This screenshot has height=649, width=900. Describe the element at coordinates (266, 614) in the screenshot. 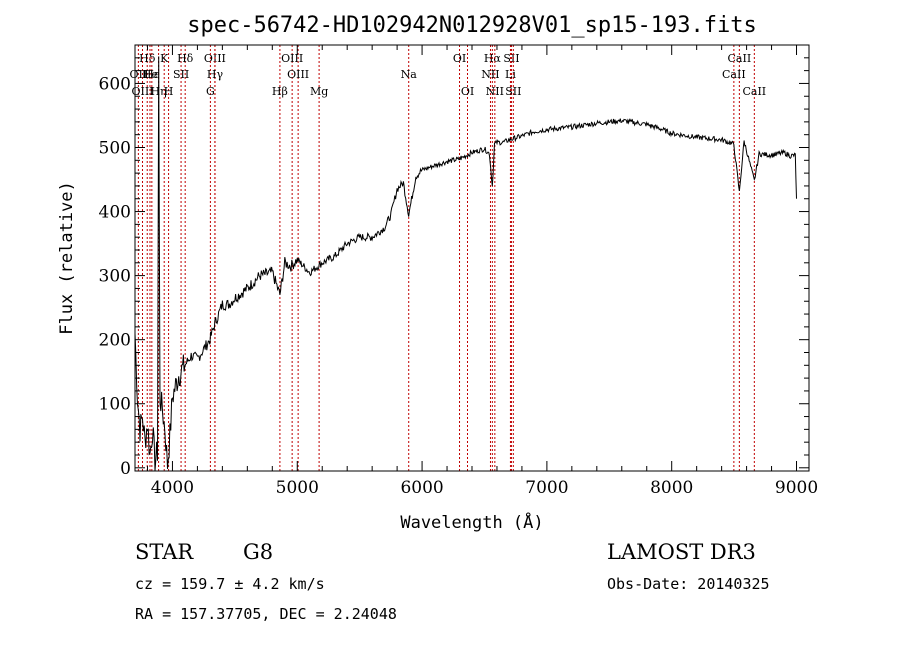

I see `coordinates-text: RA = 157.37705, DEC = 2.24048` at that location.